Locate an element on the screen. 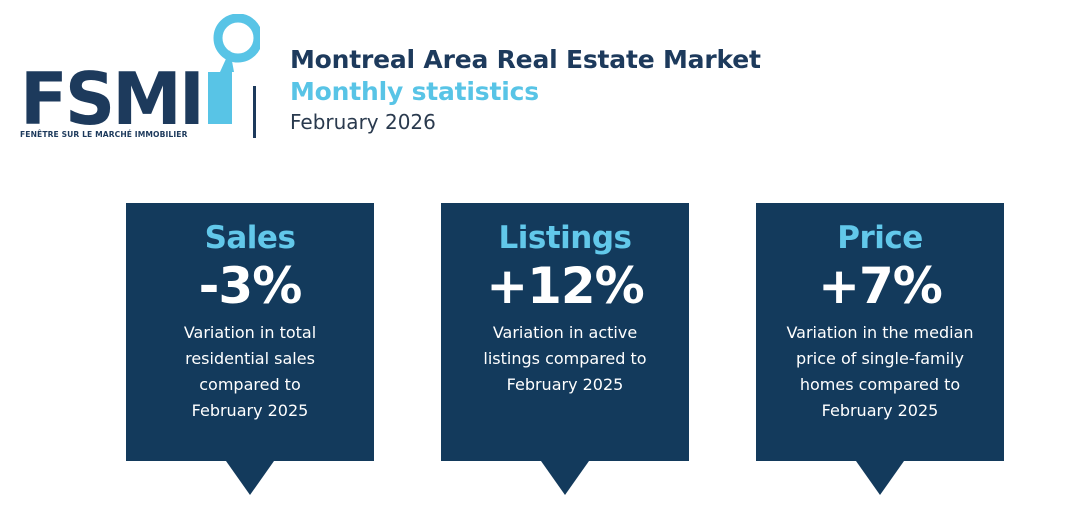 The image size is (1080, 526). logo-wordmark: FSMI is located at coordinates (111, 99).